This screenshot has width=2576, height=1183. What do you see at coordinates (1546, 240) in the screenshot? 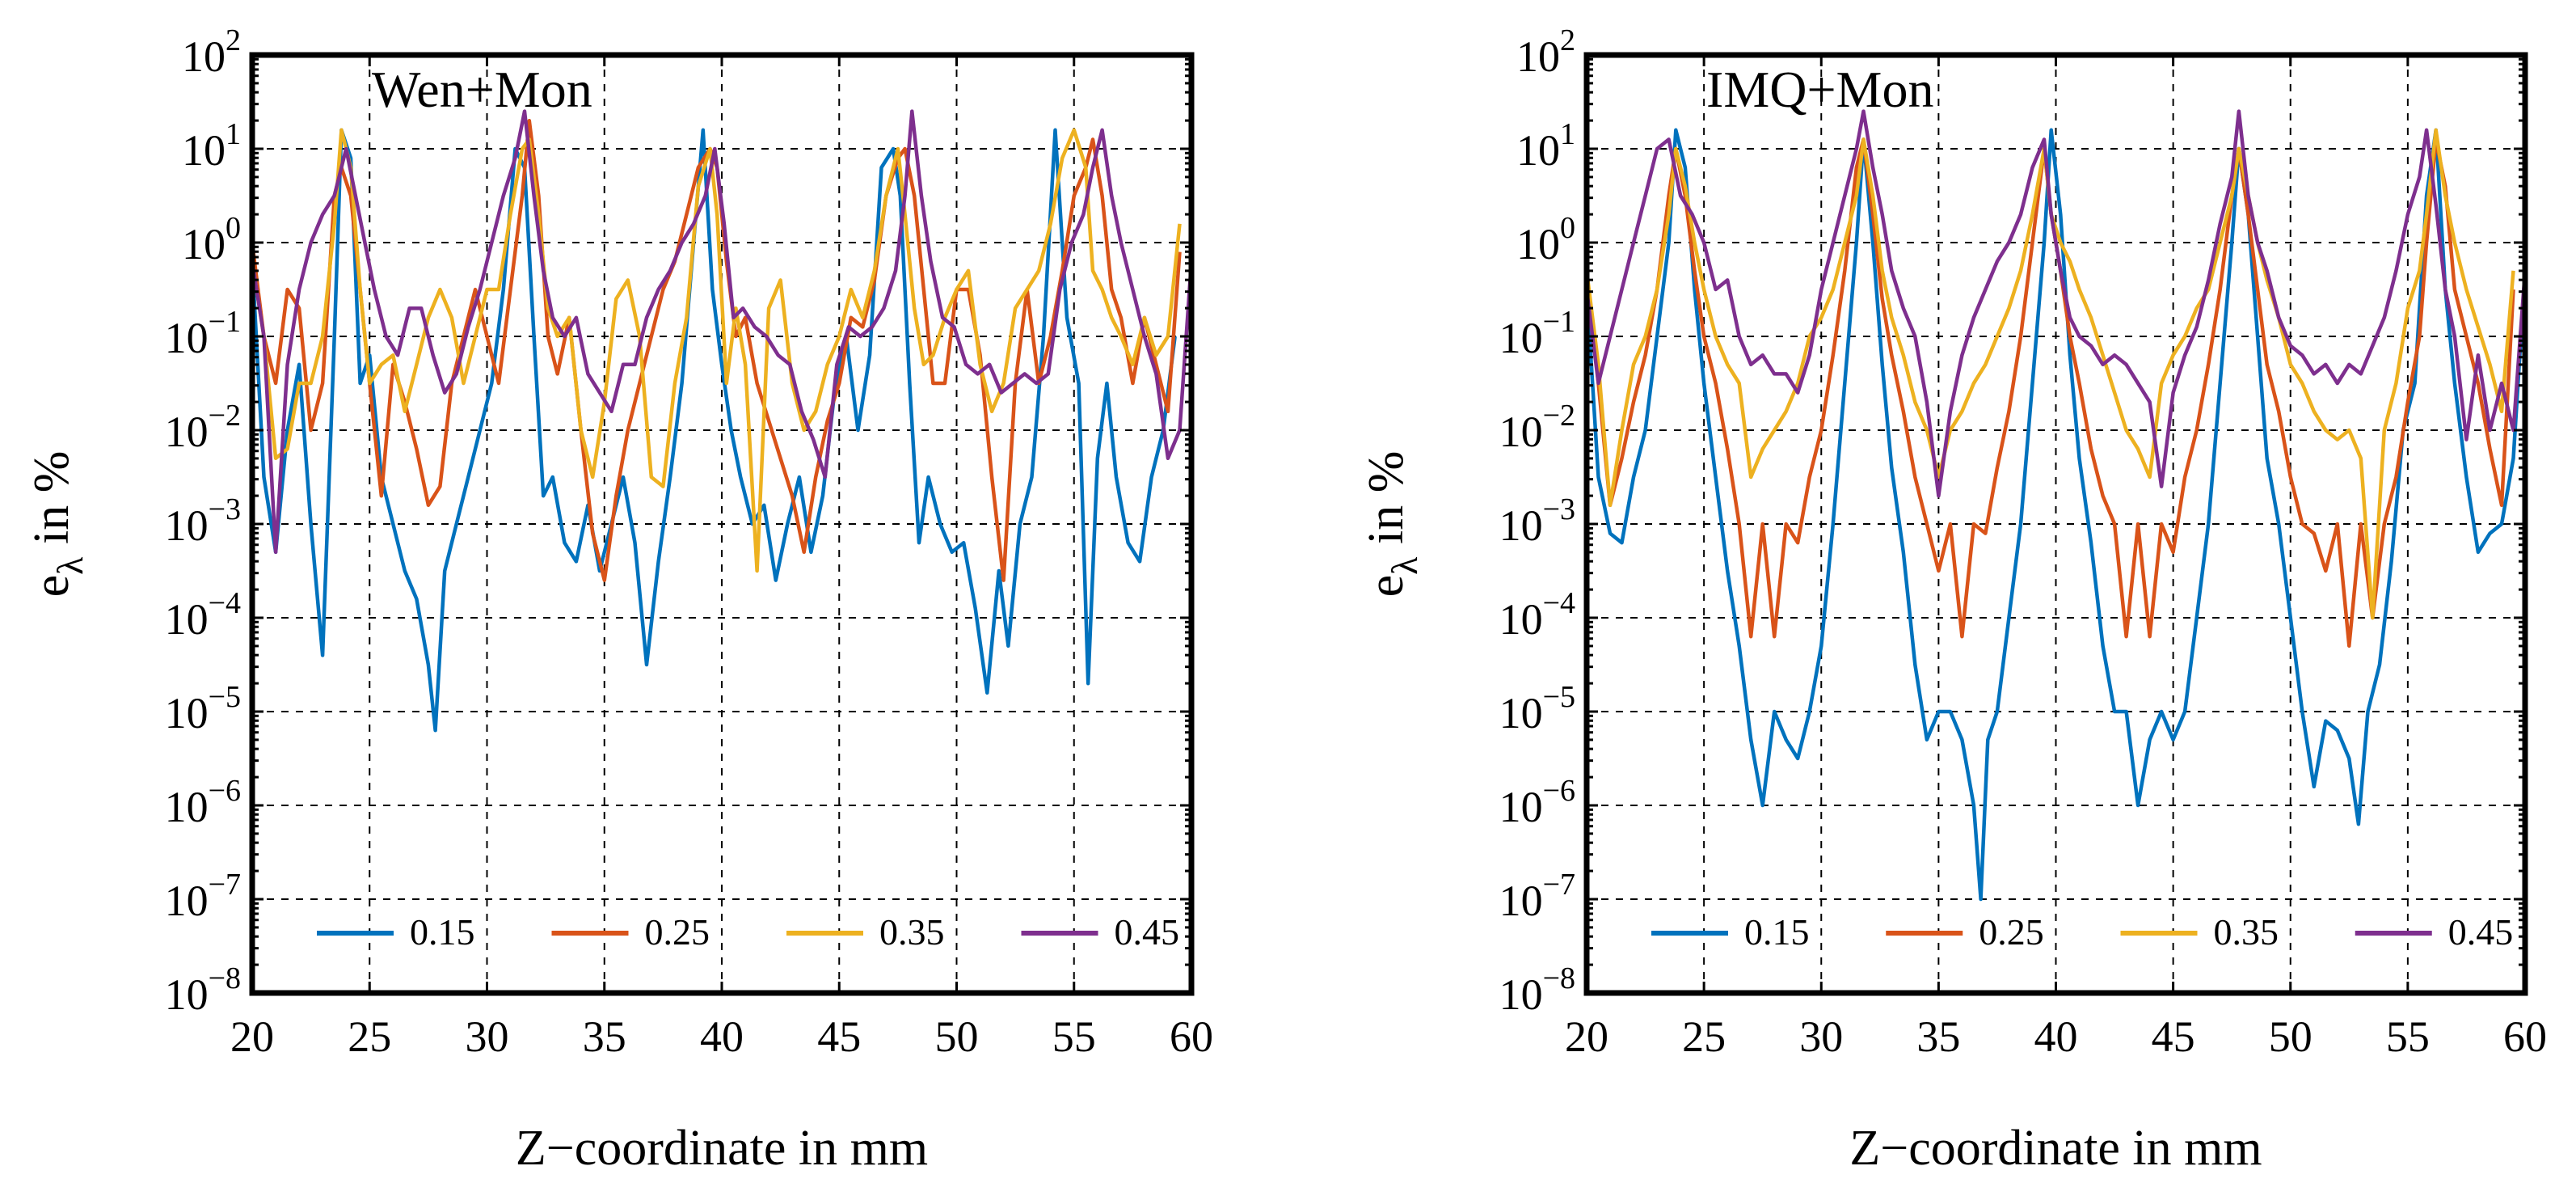
I see `y-tick-label: 10⁰` at bounding box center [1546, 240].